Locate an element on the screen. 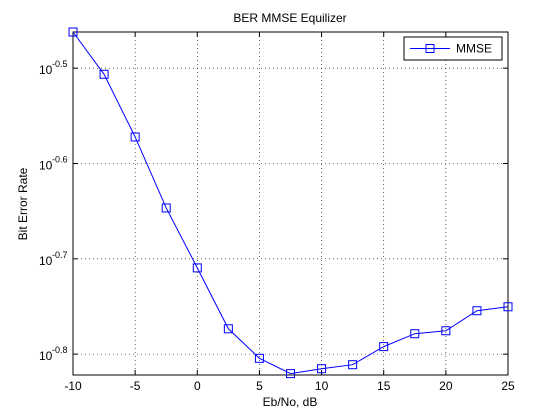 The height and width of the screenshot is (420, 560). x-tick-label: -5 is located at coordinates (135, 386).